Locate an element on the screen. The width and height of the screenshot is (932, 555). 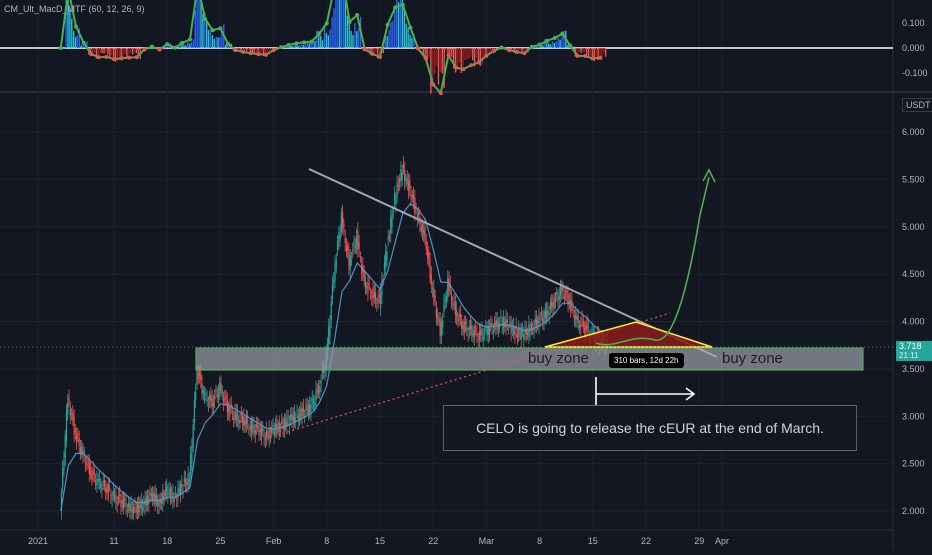
price-tick-label: 2.000 is located at coordinates (913, 511).